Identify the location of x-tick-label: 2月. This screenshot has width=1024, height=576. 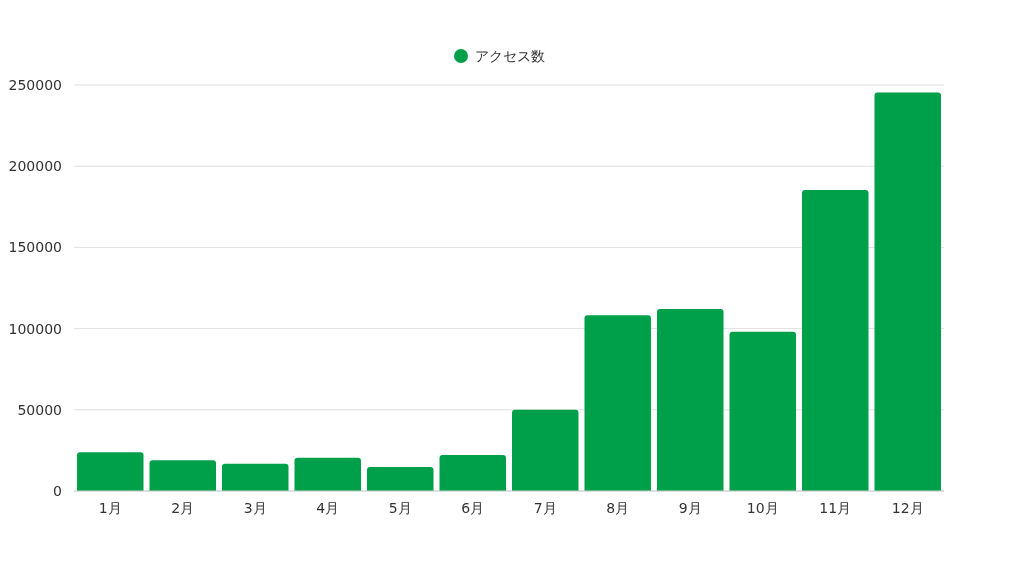
(183, 508).